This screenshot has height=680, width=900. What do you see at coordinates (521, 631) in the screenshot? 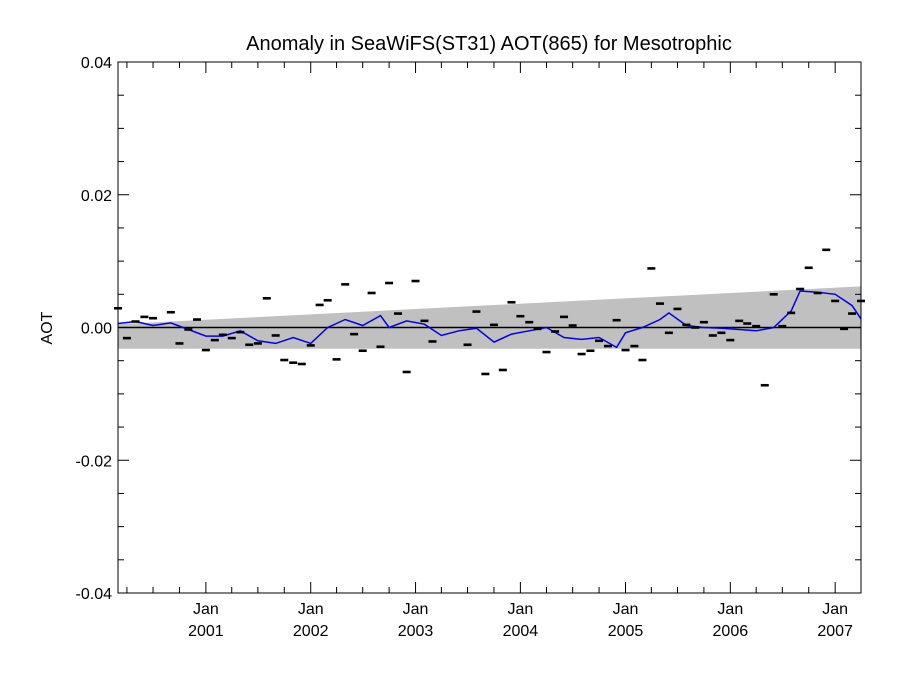
I see `x-tick-label-year: 2004` at bounding box center [521, 631].